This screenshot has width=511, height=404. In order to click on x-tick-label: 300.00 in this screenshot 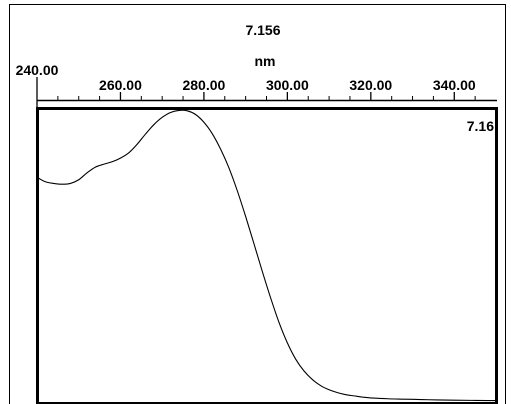, I will do `click(287, 85)`.